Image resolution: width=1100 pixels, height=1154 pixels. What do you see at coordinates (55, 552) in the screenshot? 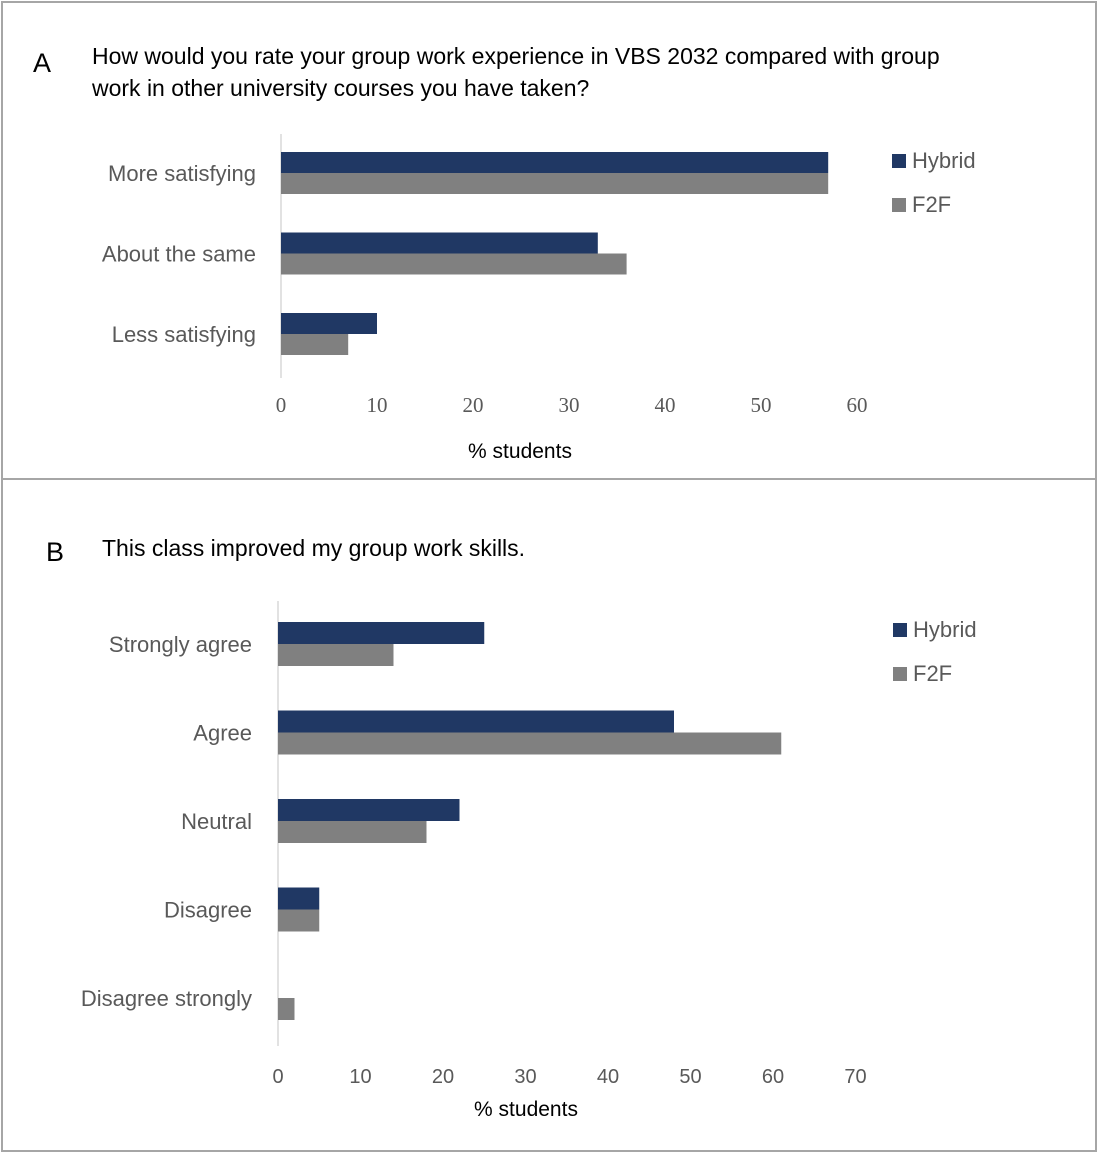
I see `panel-label-b: B` at bounding box center [55, 552].